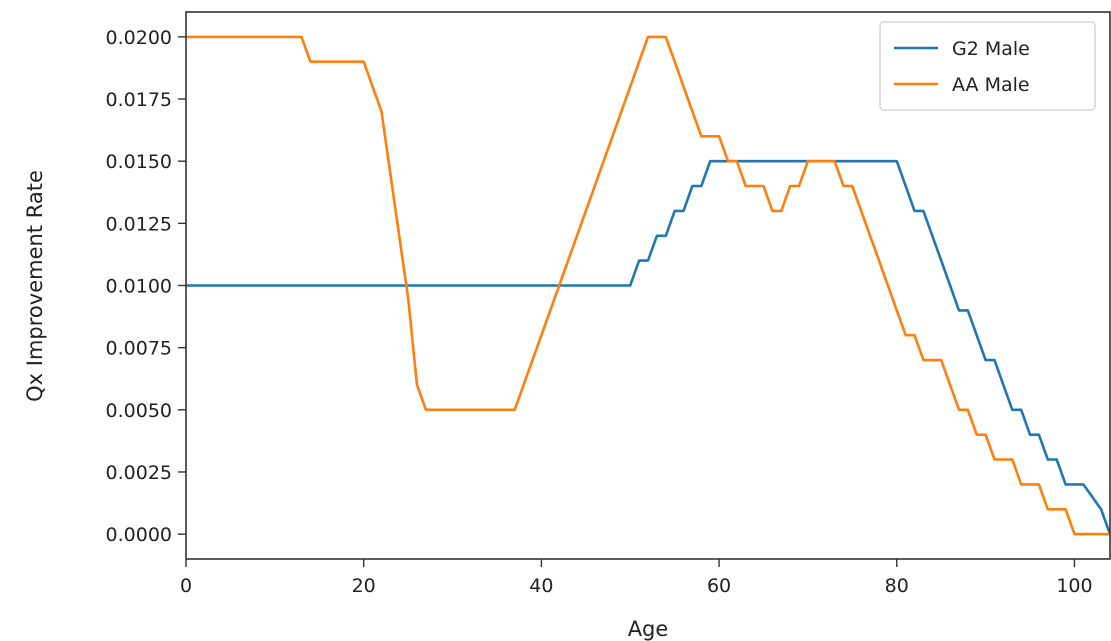 This screenshot has height=641, width=1111. What do you see at coordinates (719, 586) in the screenshot?
I see `x-tick-label: 60` at bounding box center [719, 586].